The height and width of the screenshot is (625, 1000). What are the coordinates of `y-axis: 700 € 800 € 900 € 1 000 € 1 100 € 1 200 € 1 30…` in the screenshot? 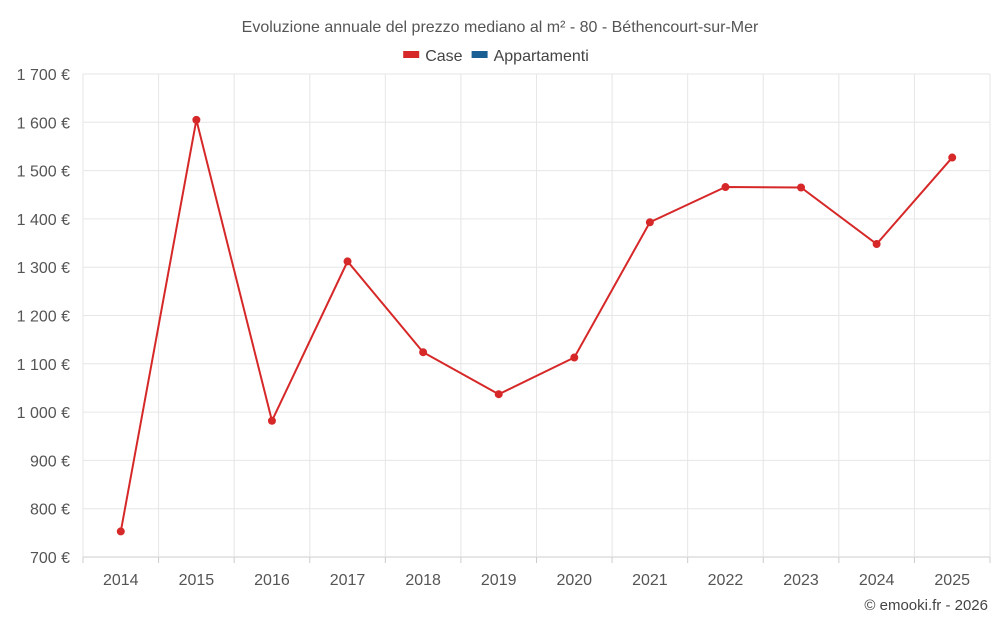 It's located at (43, 317).